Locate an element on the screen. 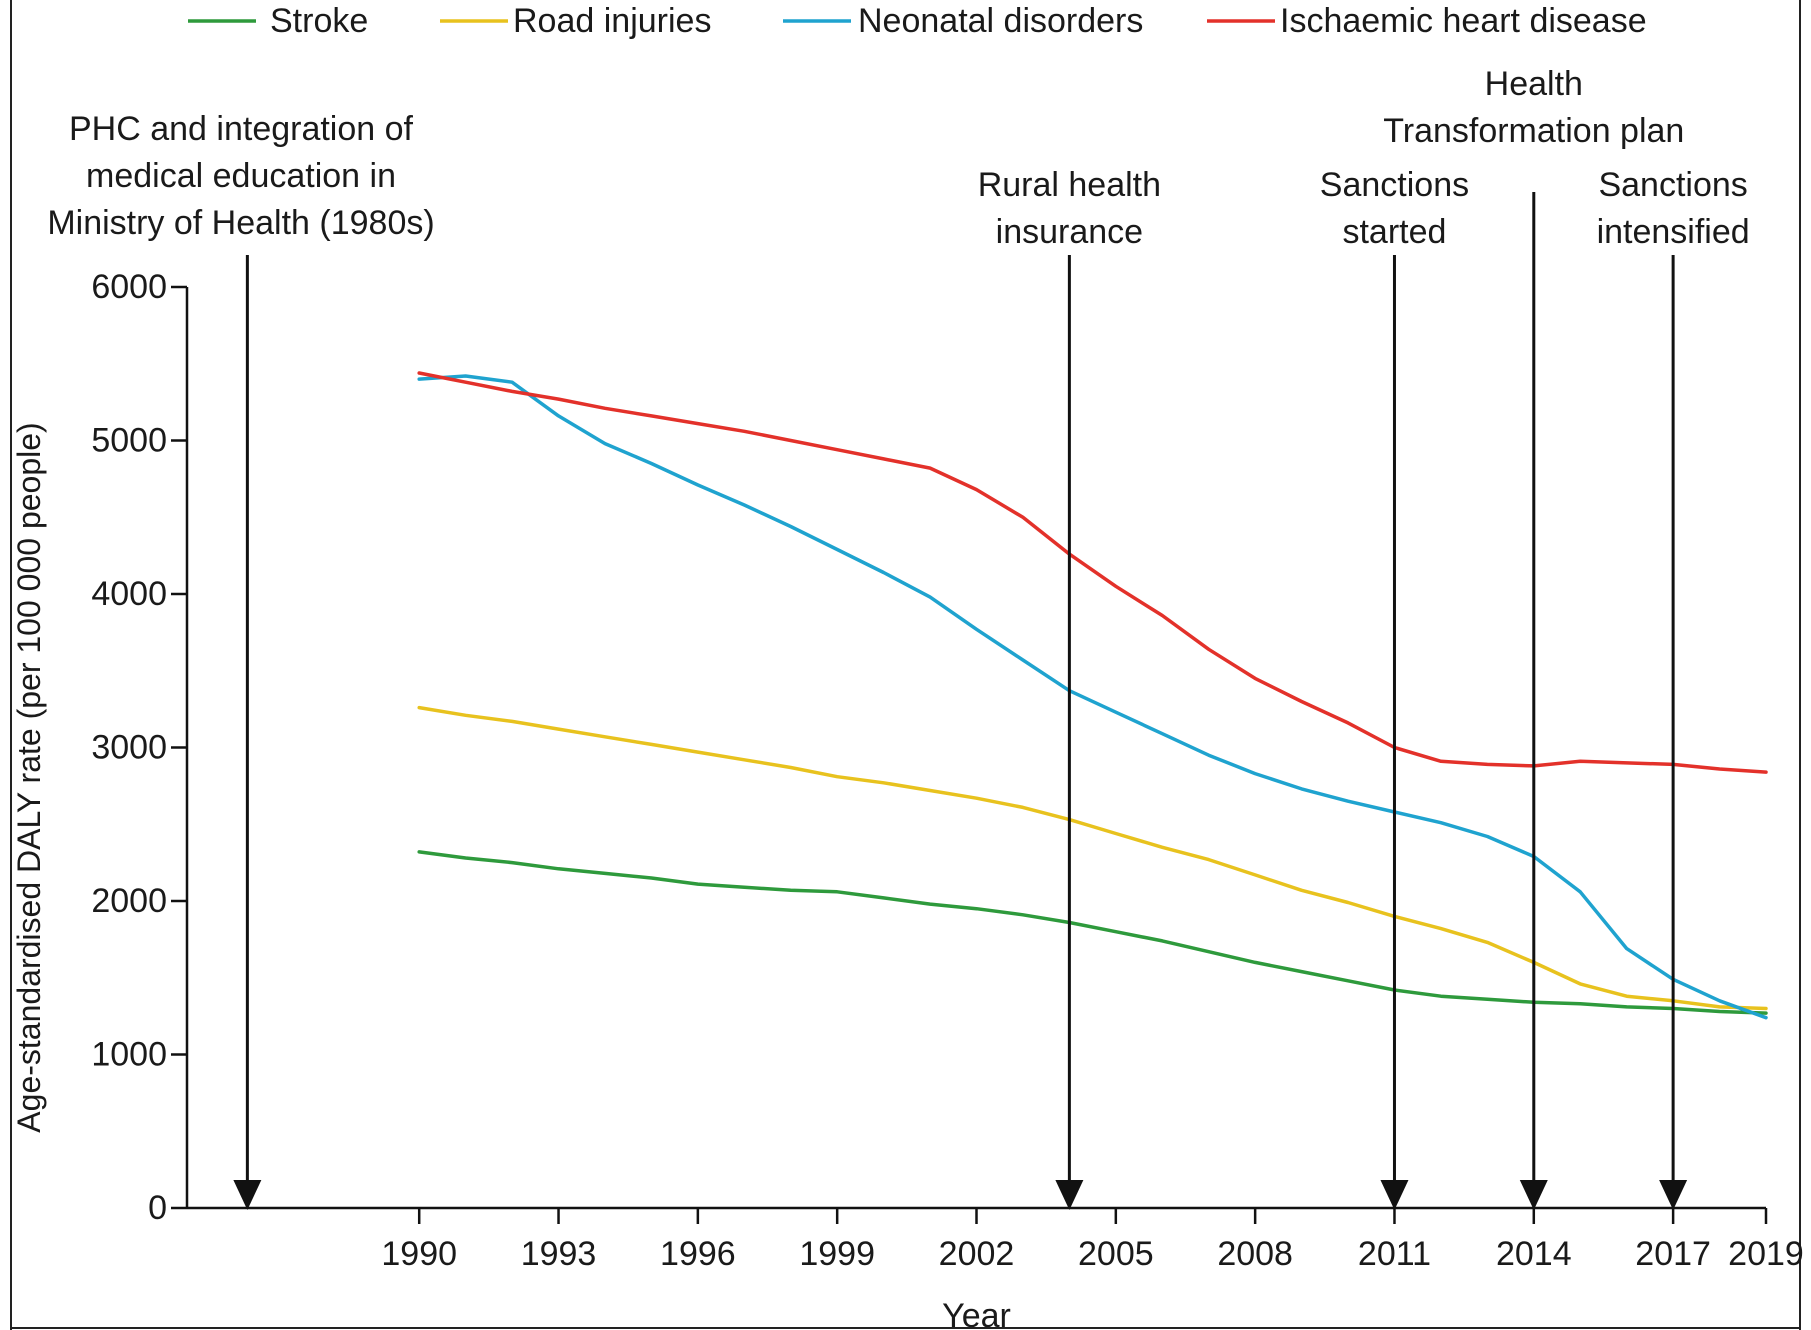 This screenshot has height=1330, width=1811. annotation-label: Rural health is located at coordinates (1069, 185).